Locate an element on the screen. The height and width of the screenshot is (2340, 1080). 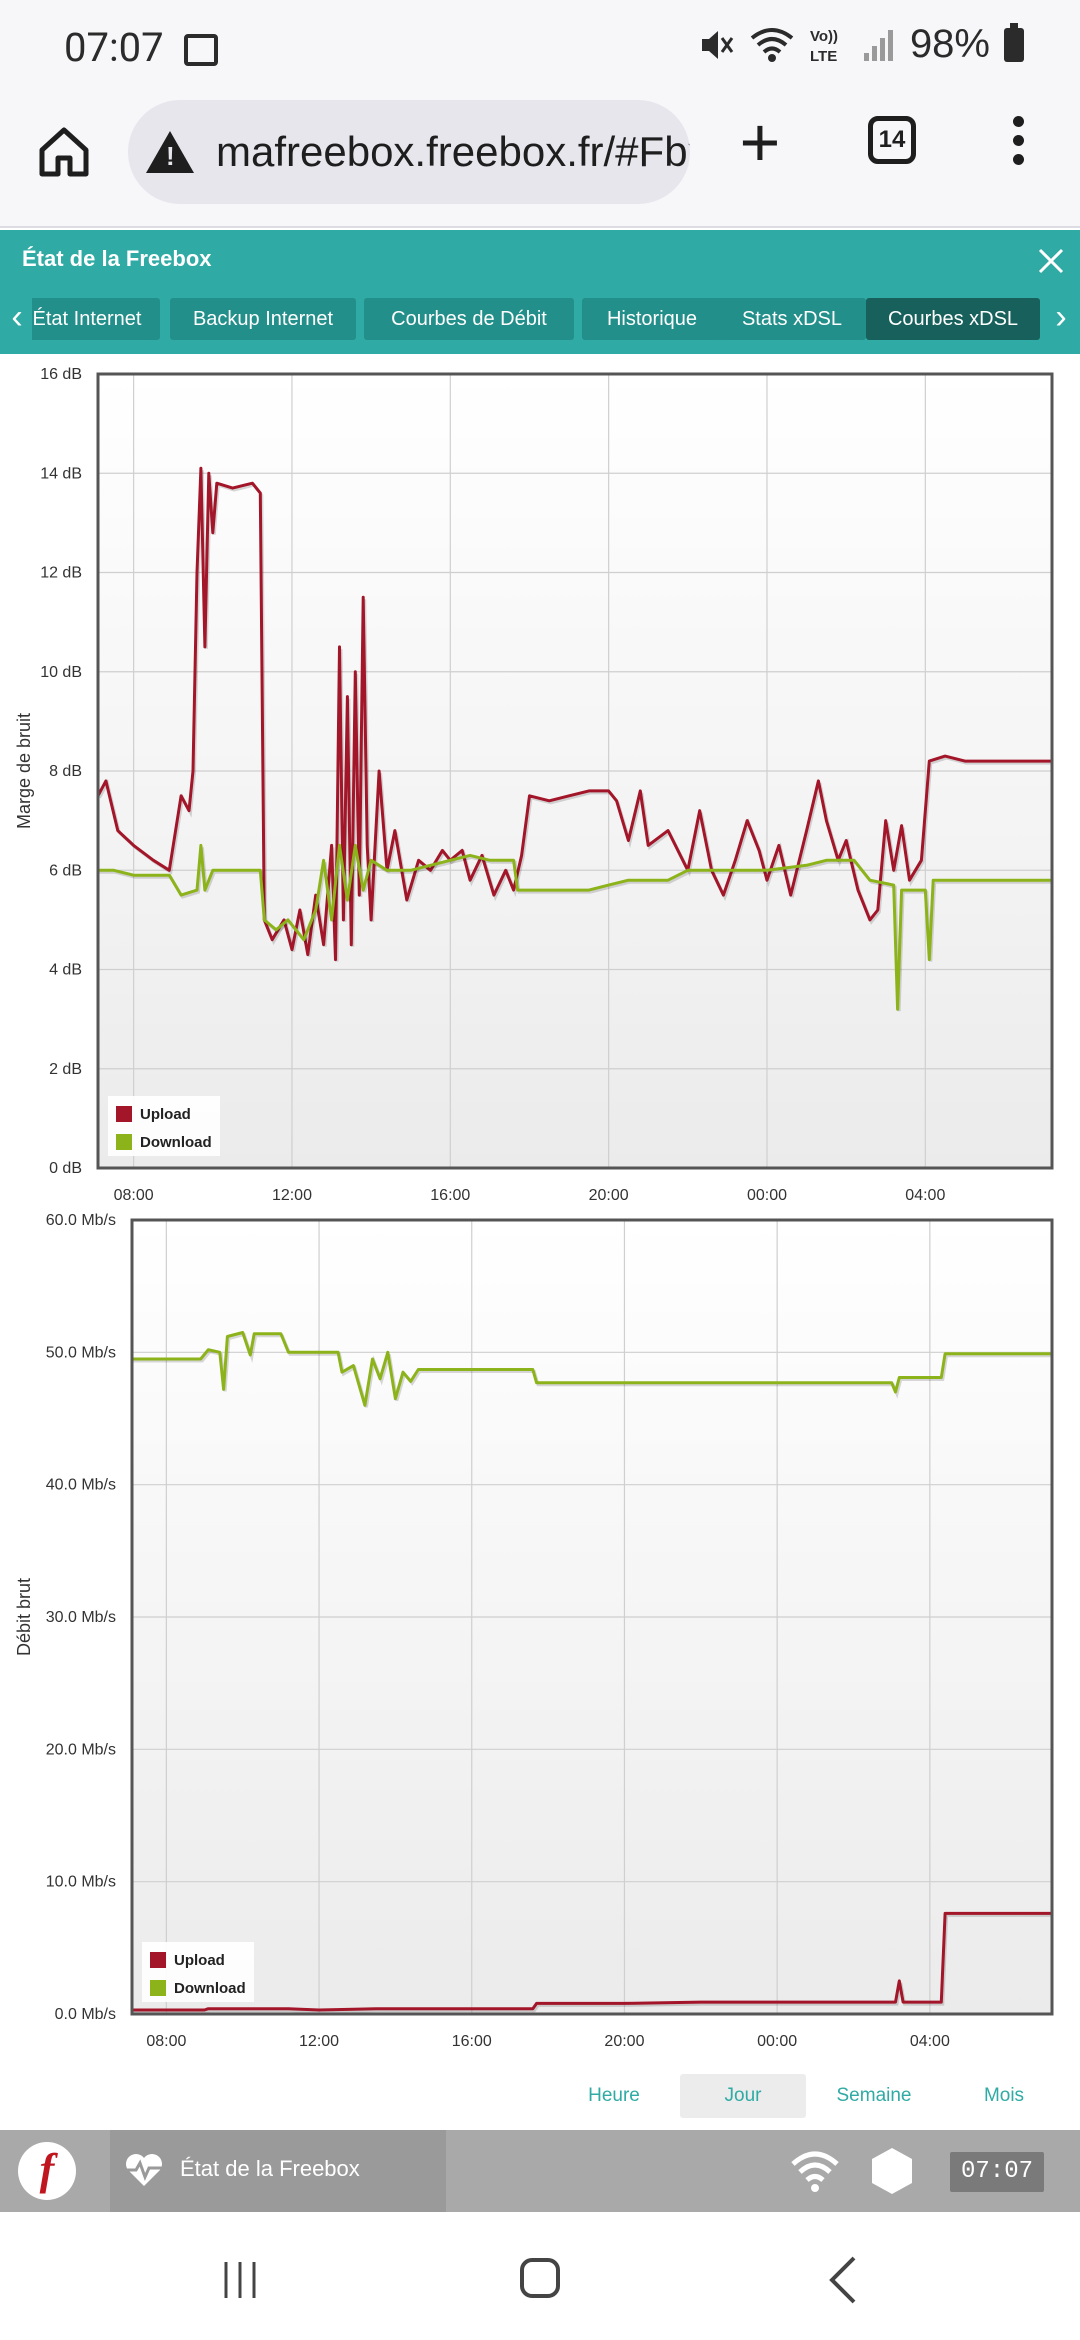
period-heure-button: Heure is located at coordinates (614, 2095).